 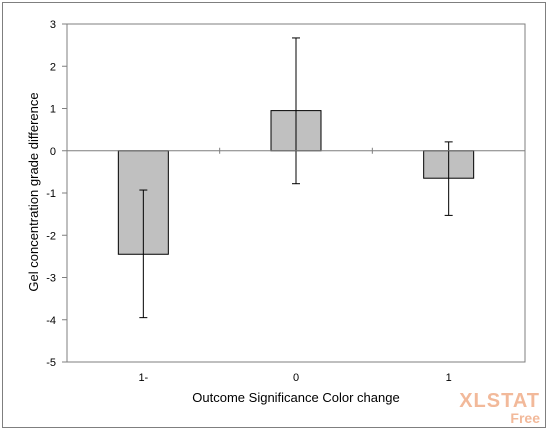 I want to click on y-tick-label: -3, so click(x=51, y=279).